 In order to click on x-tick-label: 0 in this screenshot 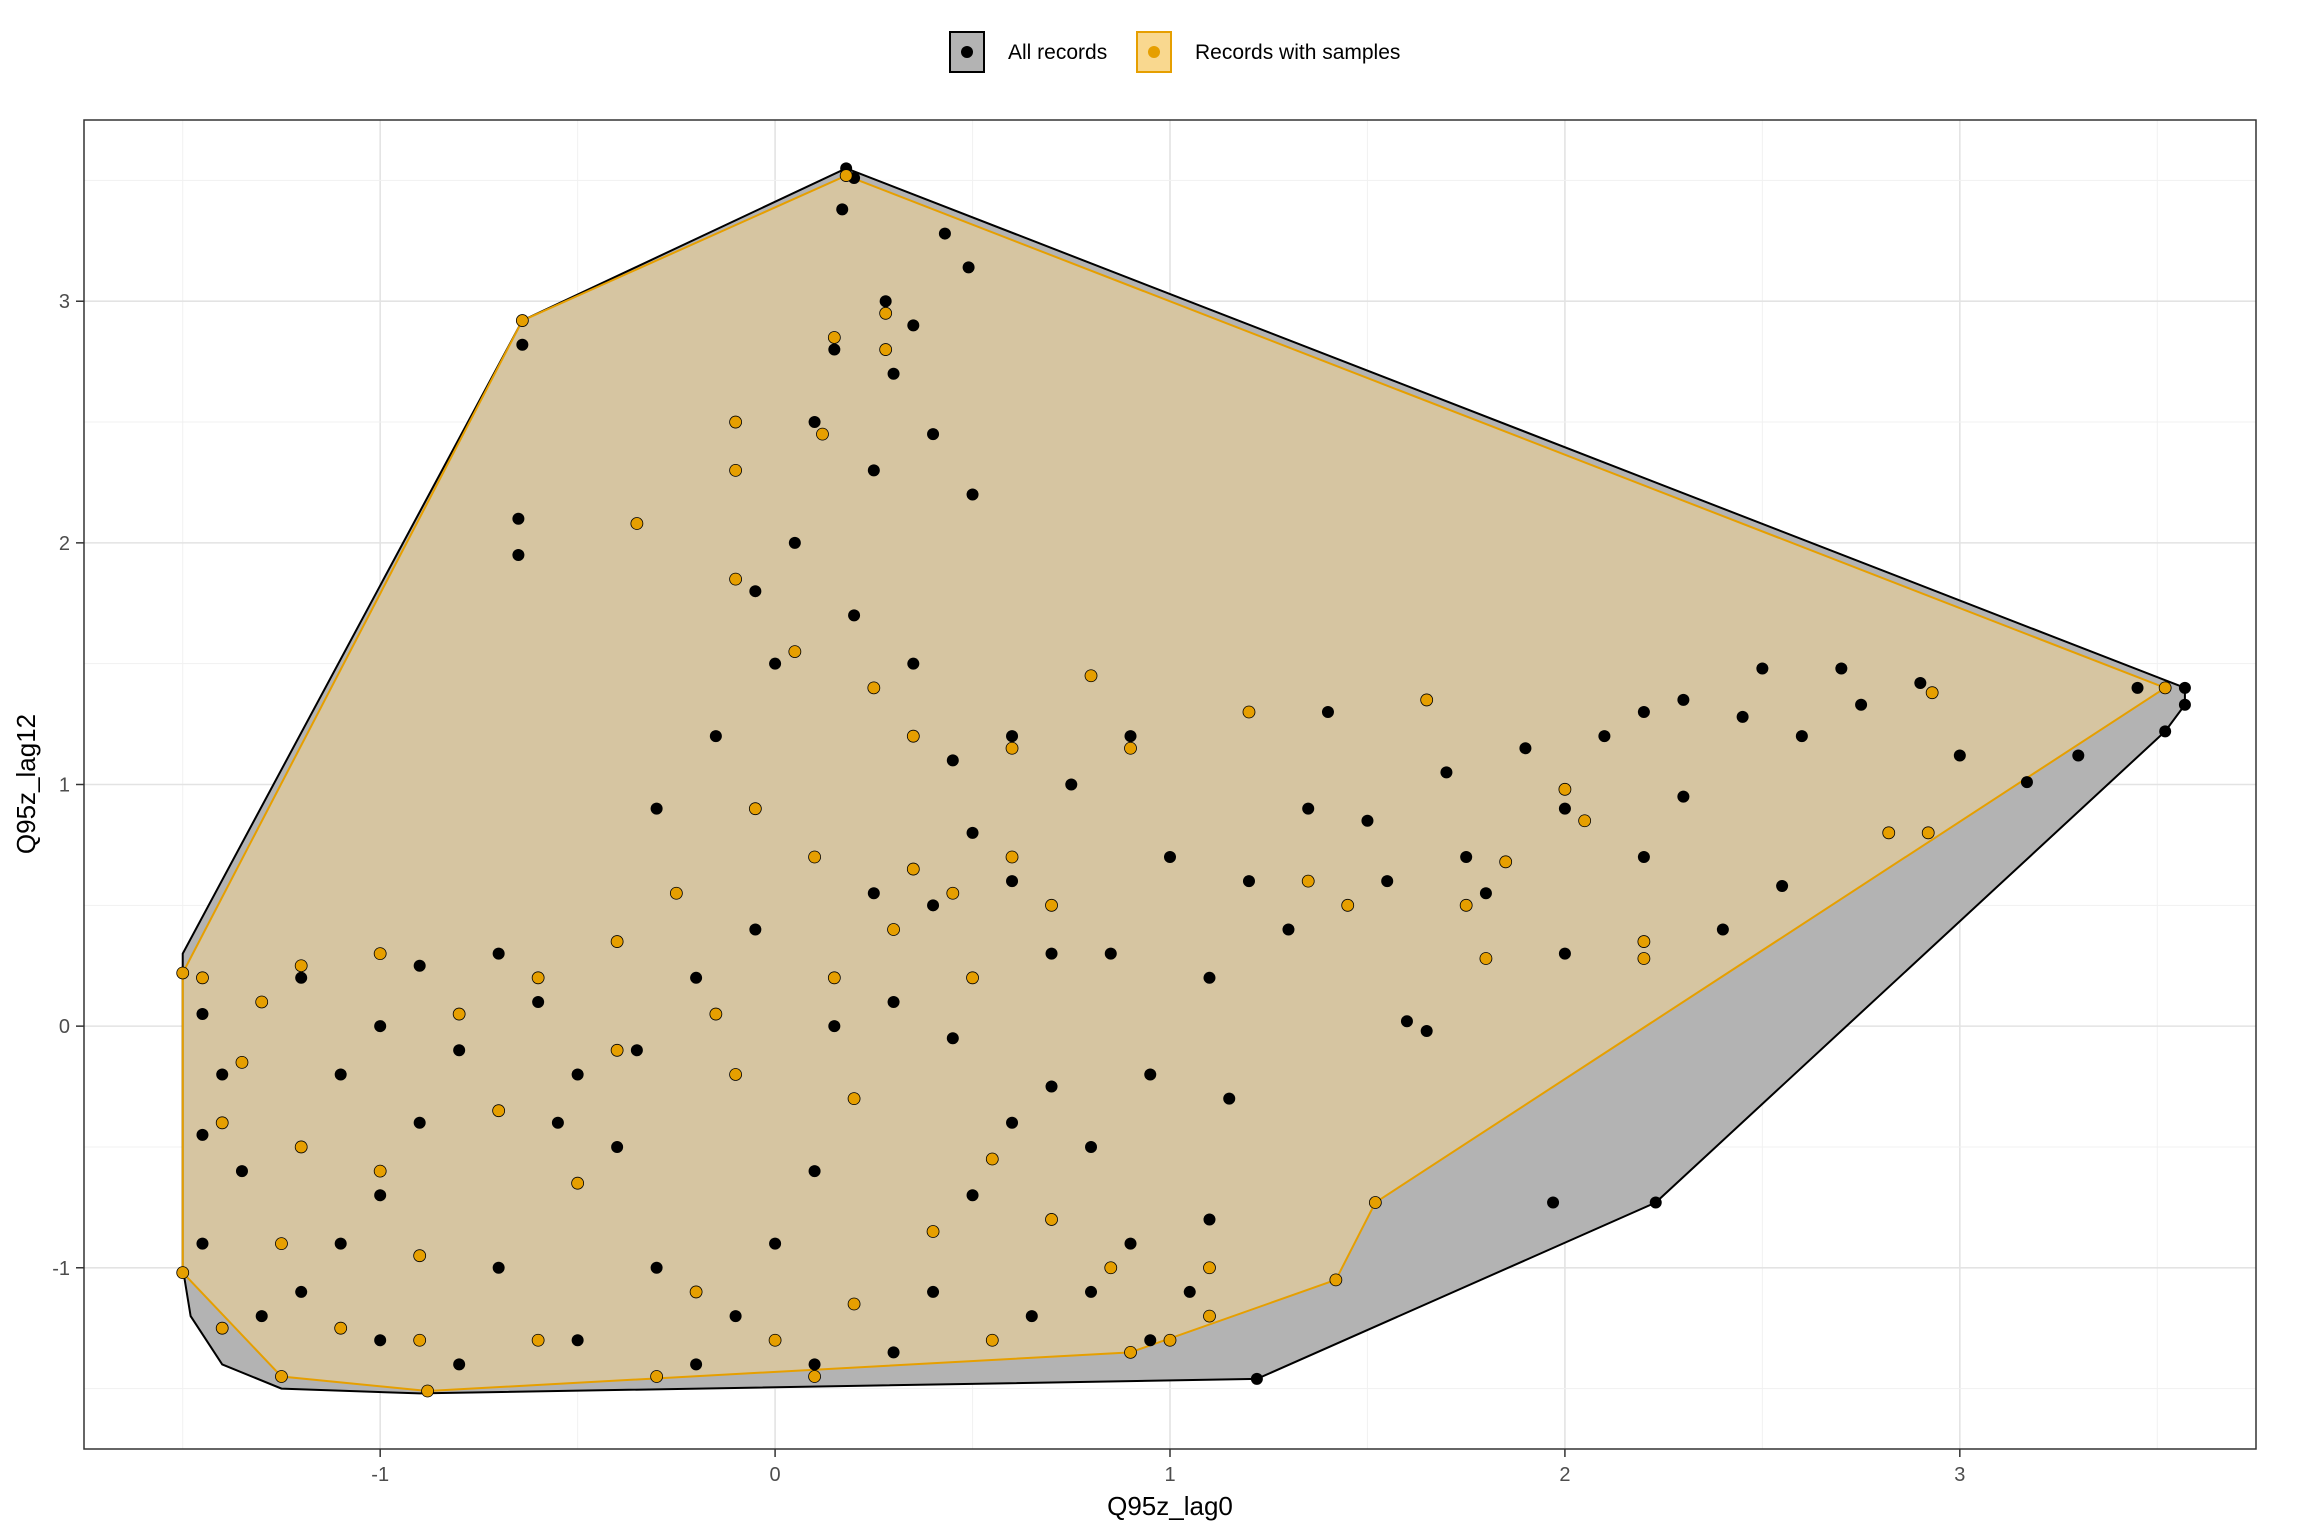, I will do `click(775, 1475)`.